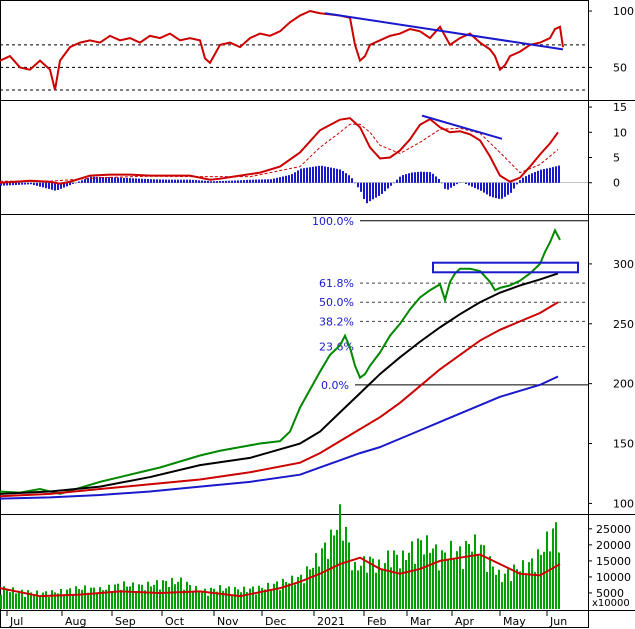 The width and height of the screenshot is (635, 629). I want to click on price-y-tick-label: 100, so click(623, 503).